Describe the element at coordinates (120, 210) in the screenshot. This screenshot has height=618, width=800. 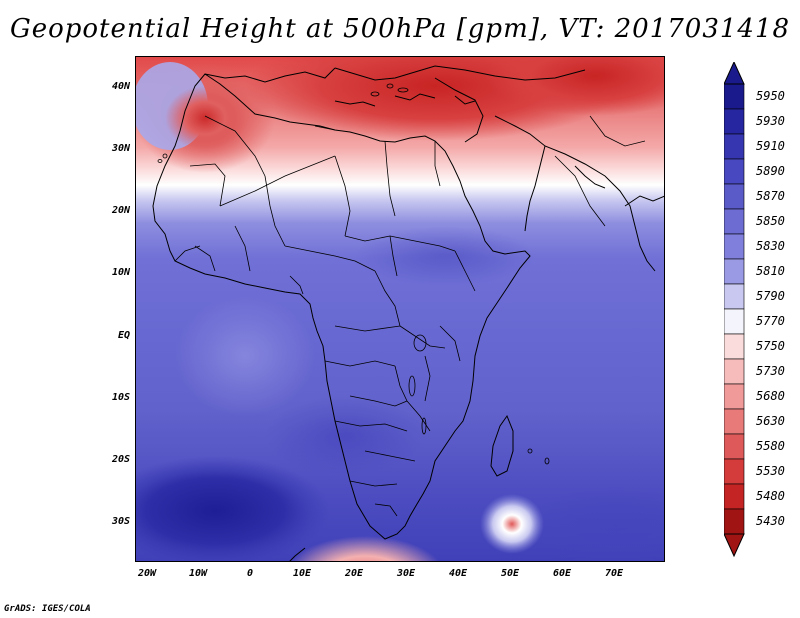
I see `y-tick-label: 20N` at that location.